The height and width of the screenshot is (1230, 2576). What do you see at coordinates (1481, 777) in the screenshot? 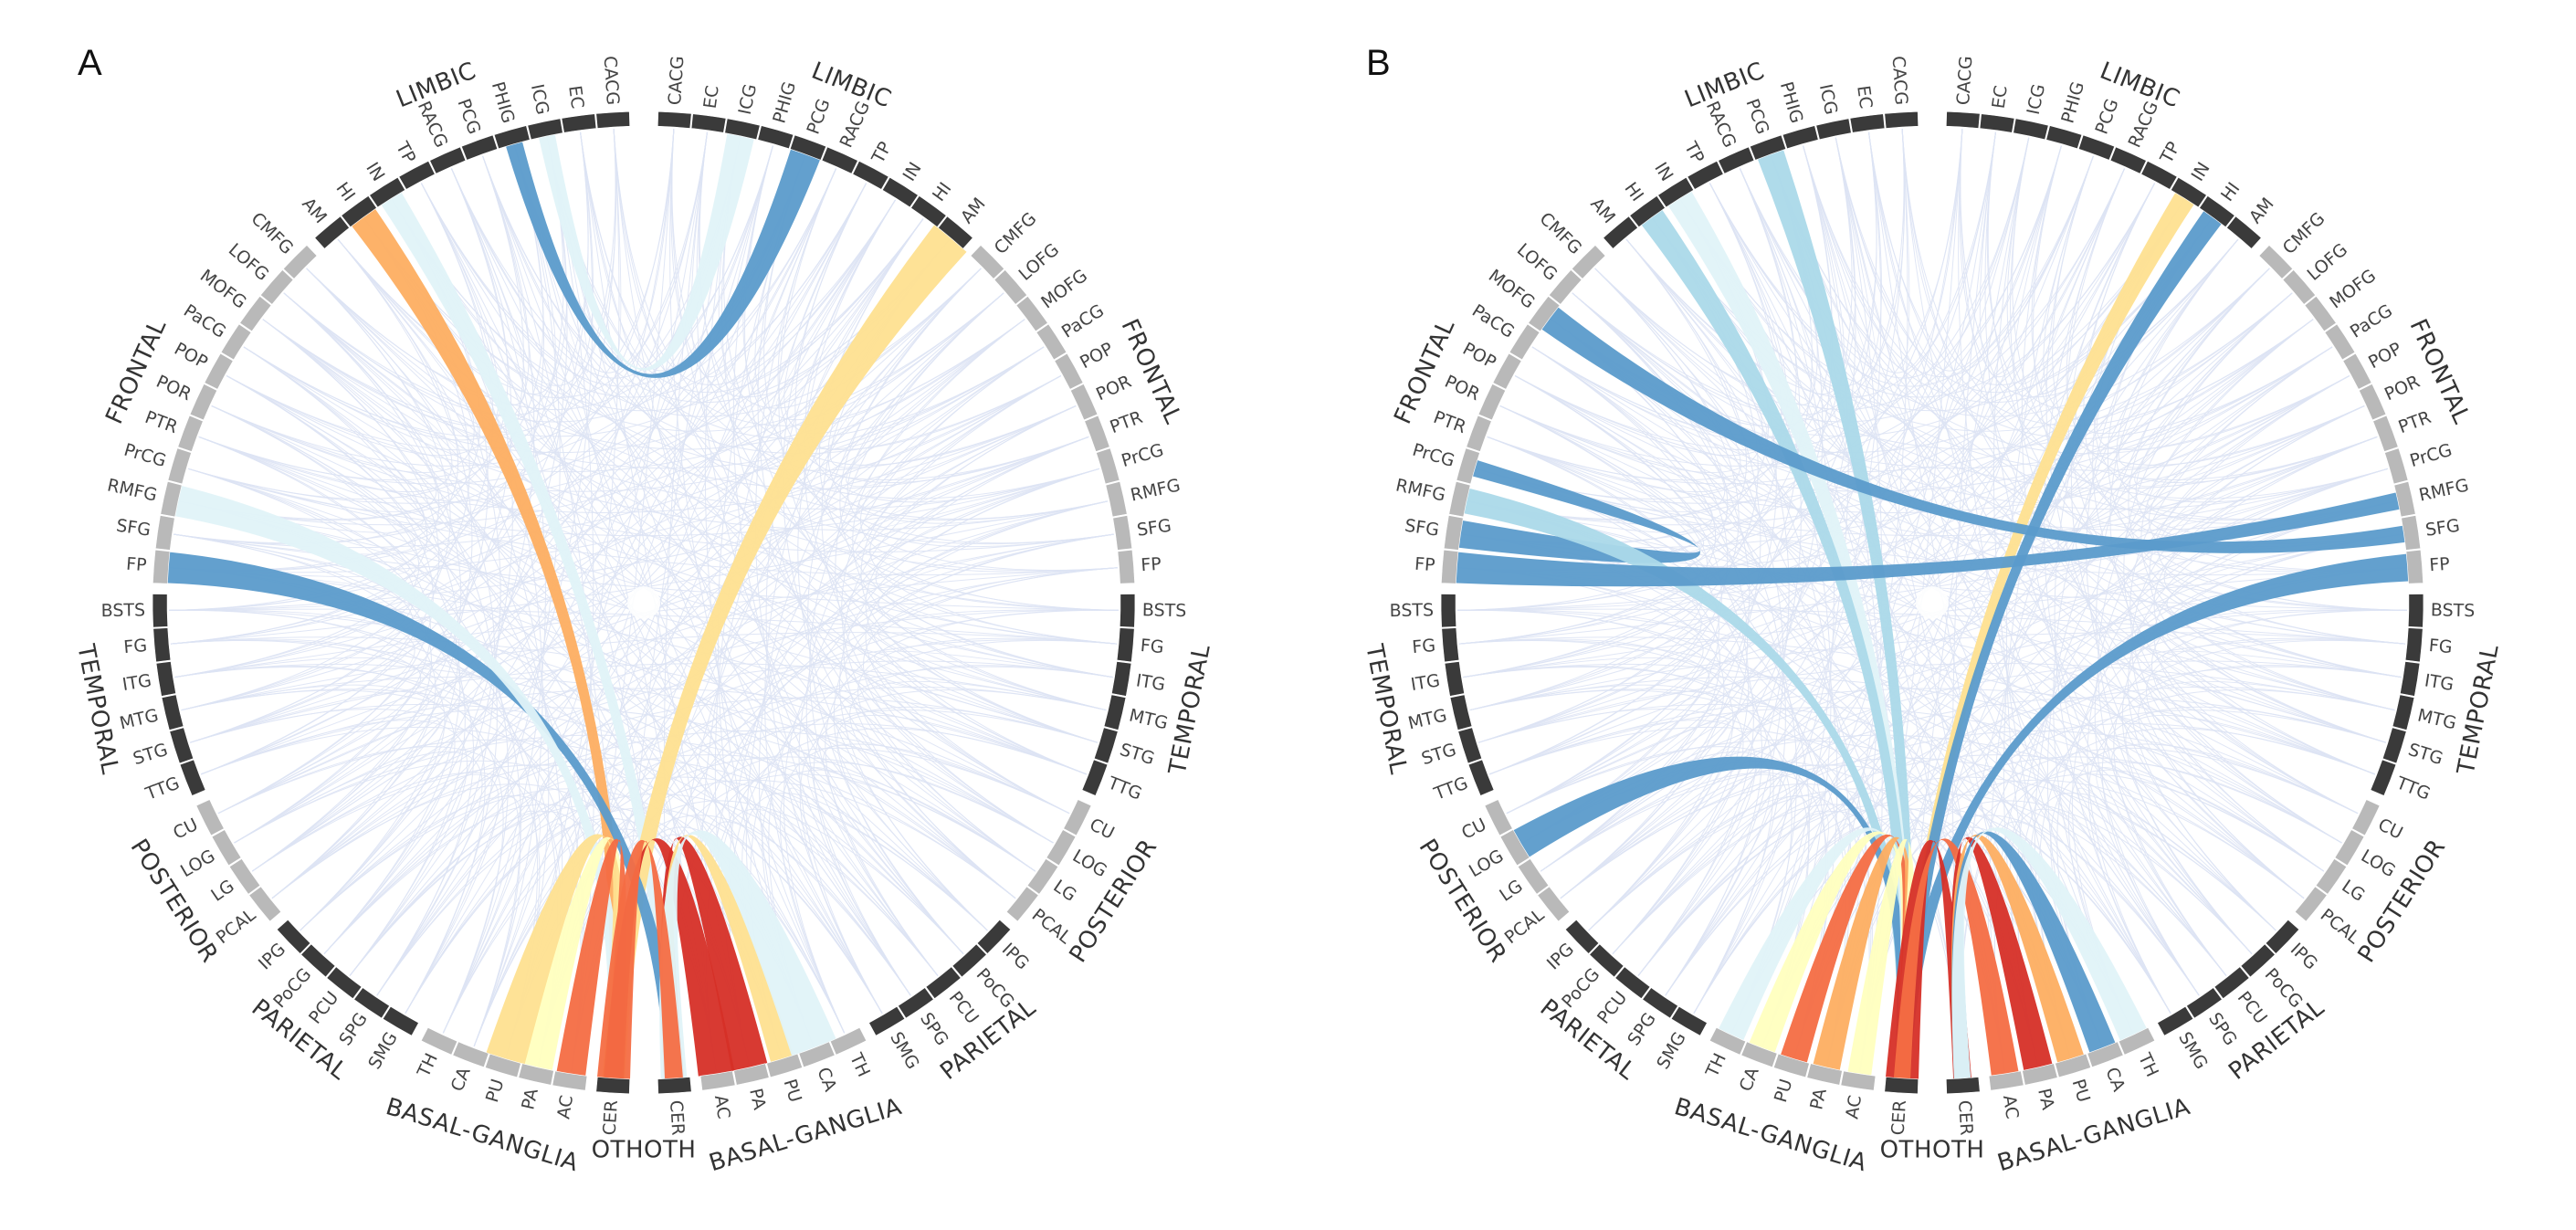
I see `node-segment-l-ttg` at bounding box center [1481, 777].